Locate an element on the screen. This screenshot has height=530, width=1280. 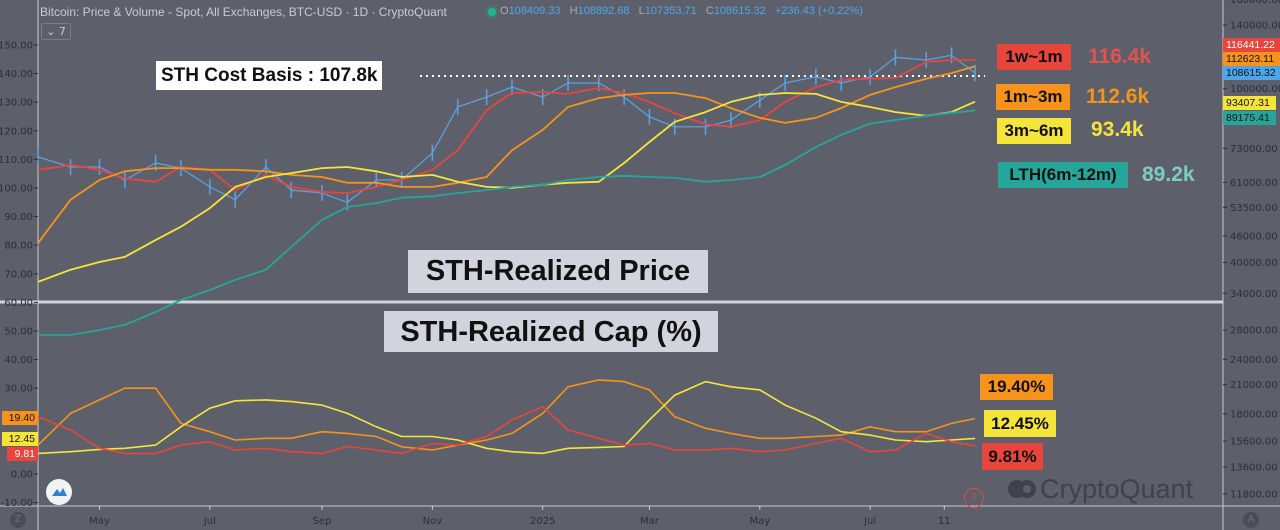
change-value: +236.43 (+0.22%) is located at coordinates (818, 11).